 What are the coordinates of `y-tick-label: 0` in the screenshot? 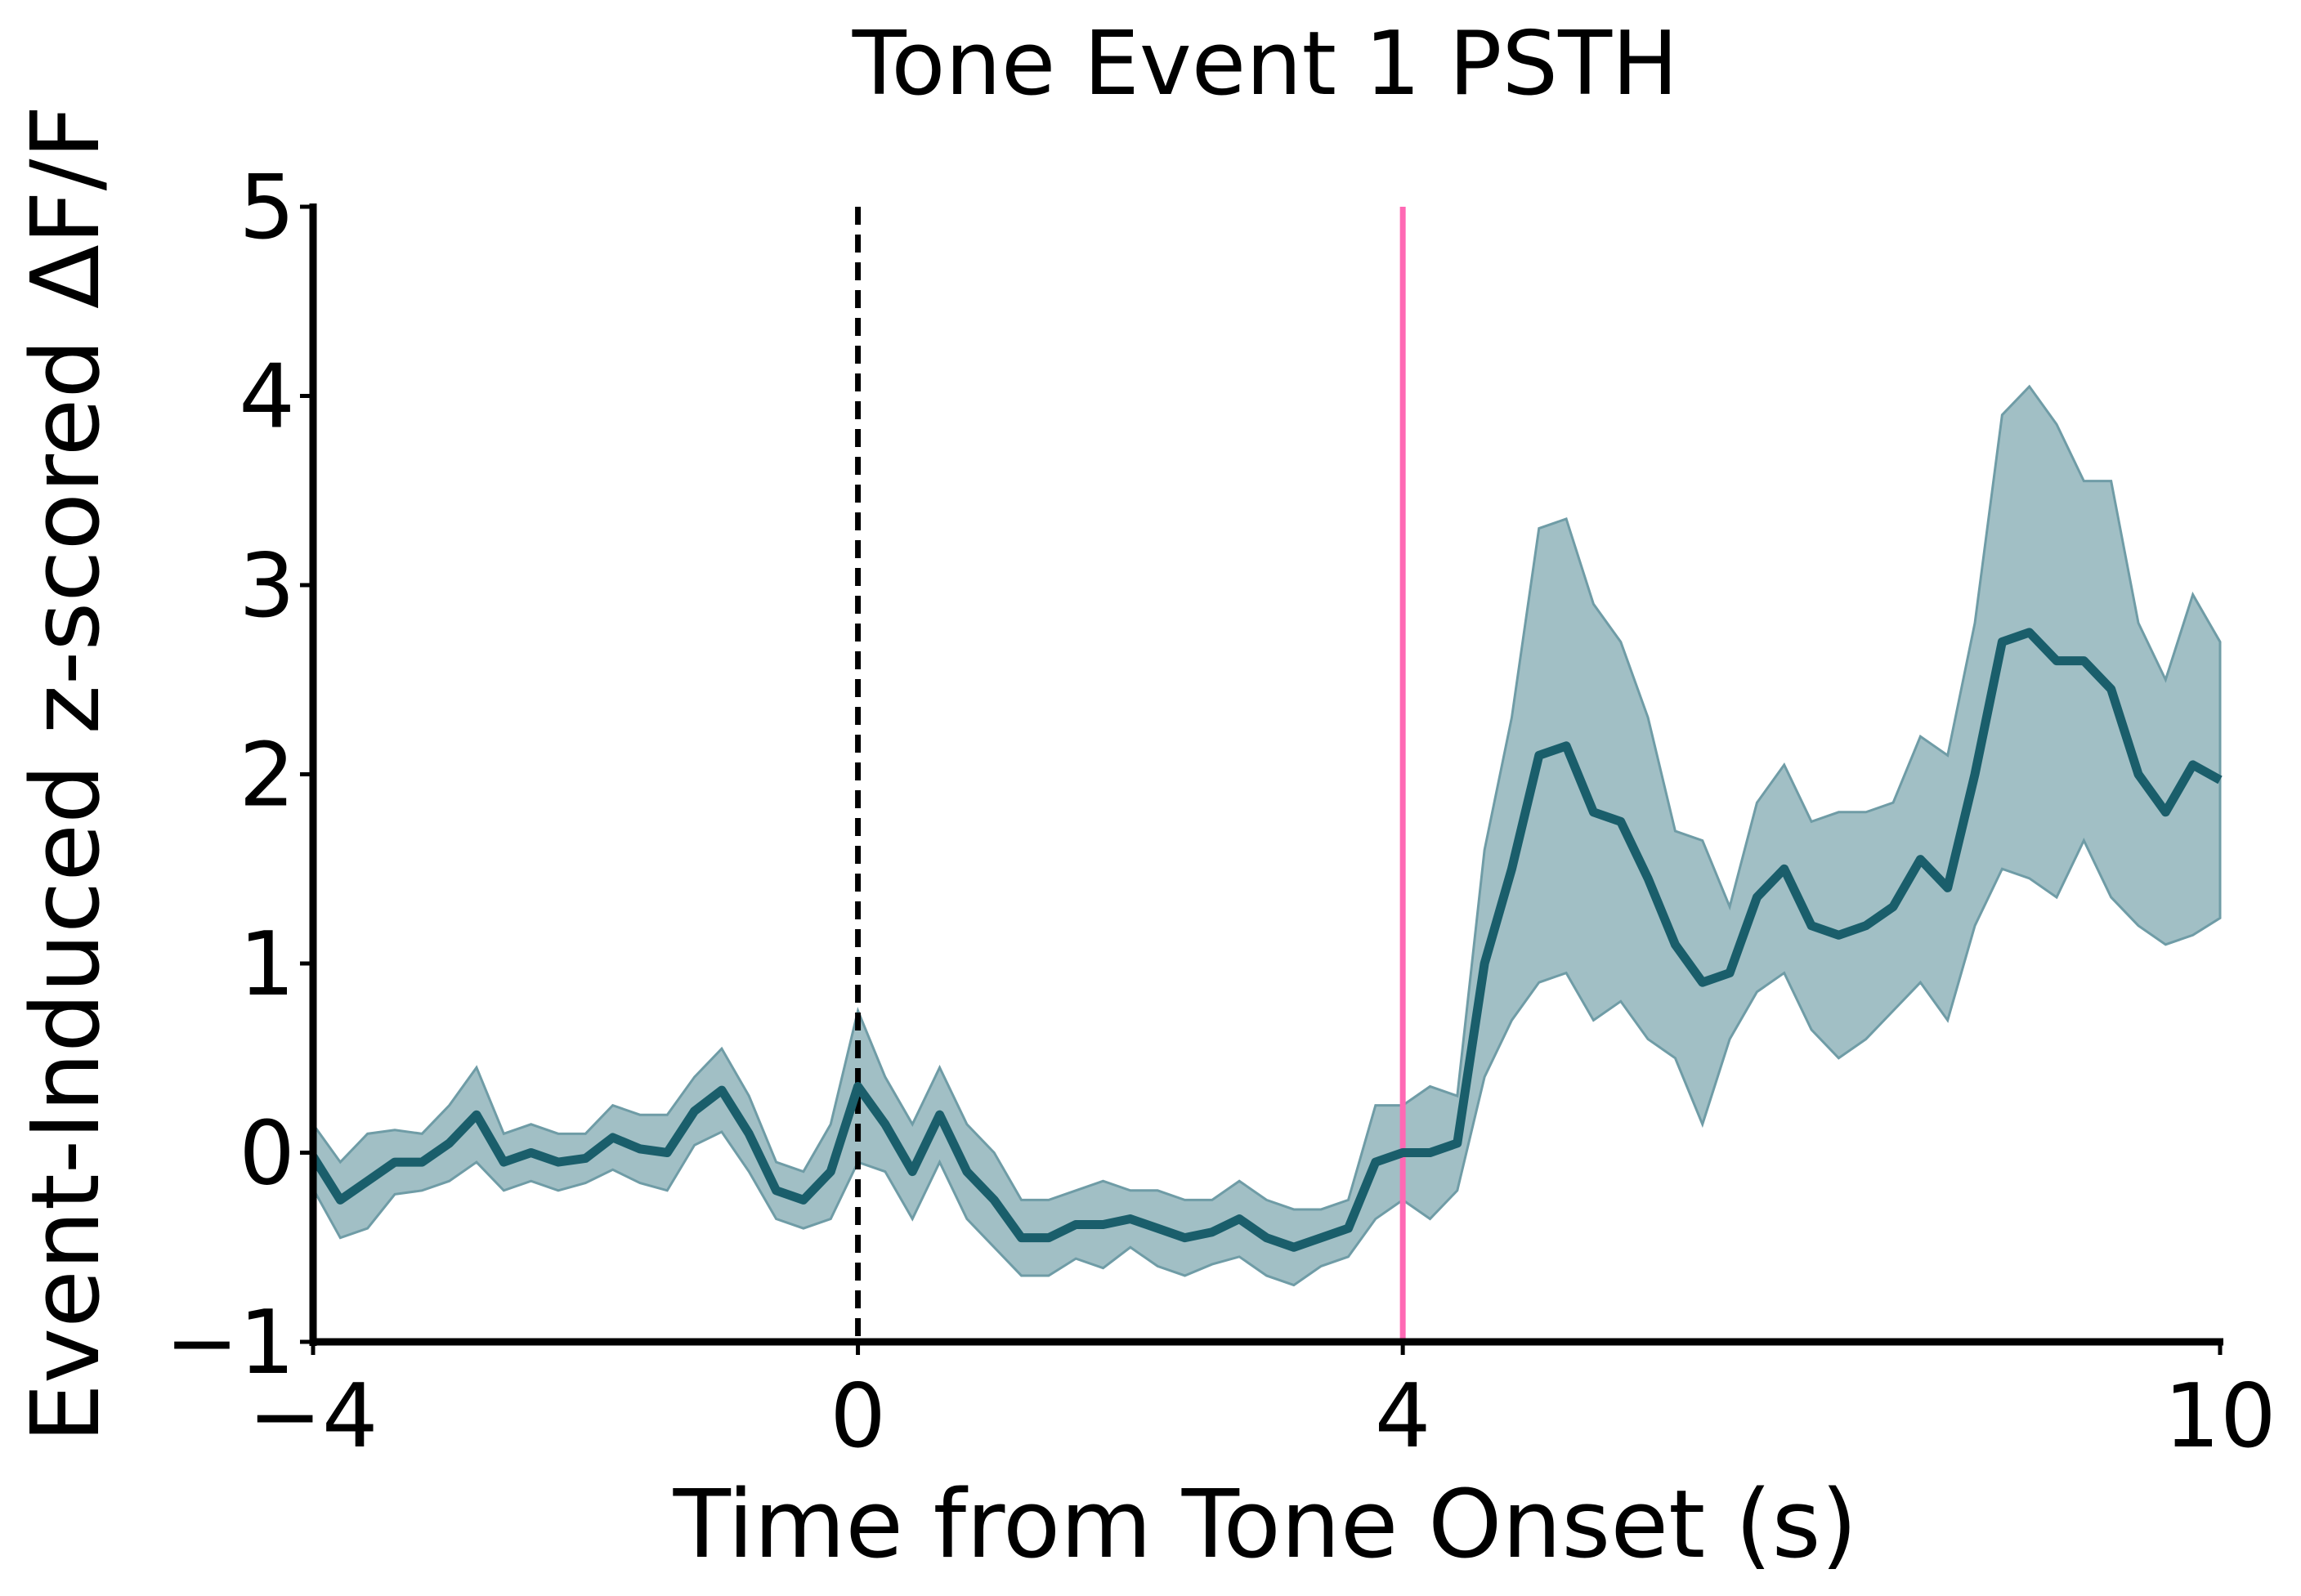 It's located at (267, 1154).